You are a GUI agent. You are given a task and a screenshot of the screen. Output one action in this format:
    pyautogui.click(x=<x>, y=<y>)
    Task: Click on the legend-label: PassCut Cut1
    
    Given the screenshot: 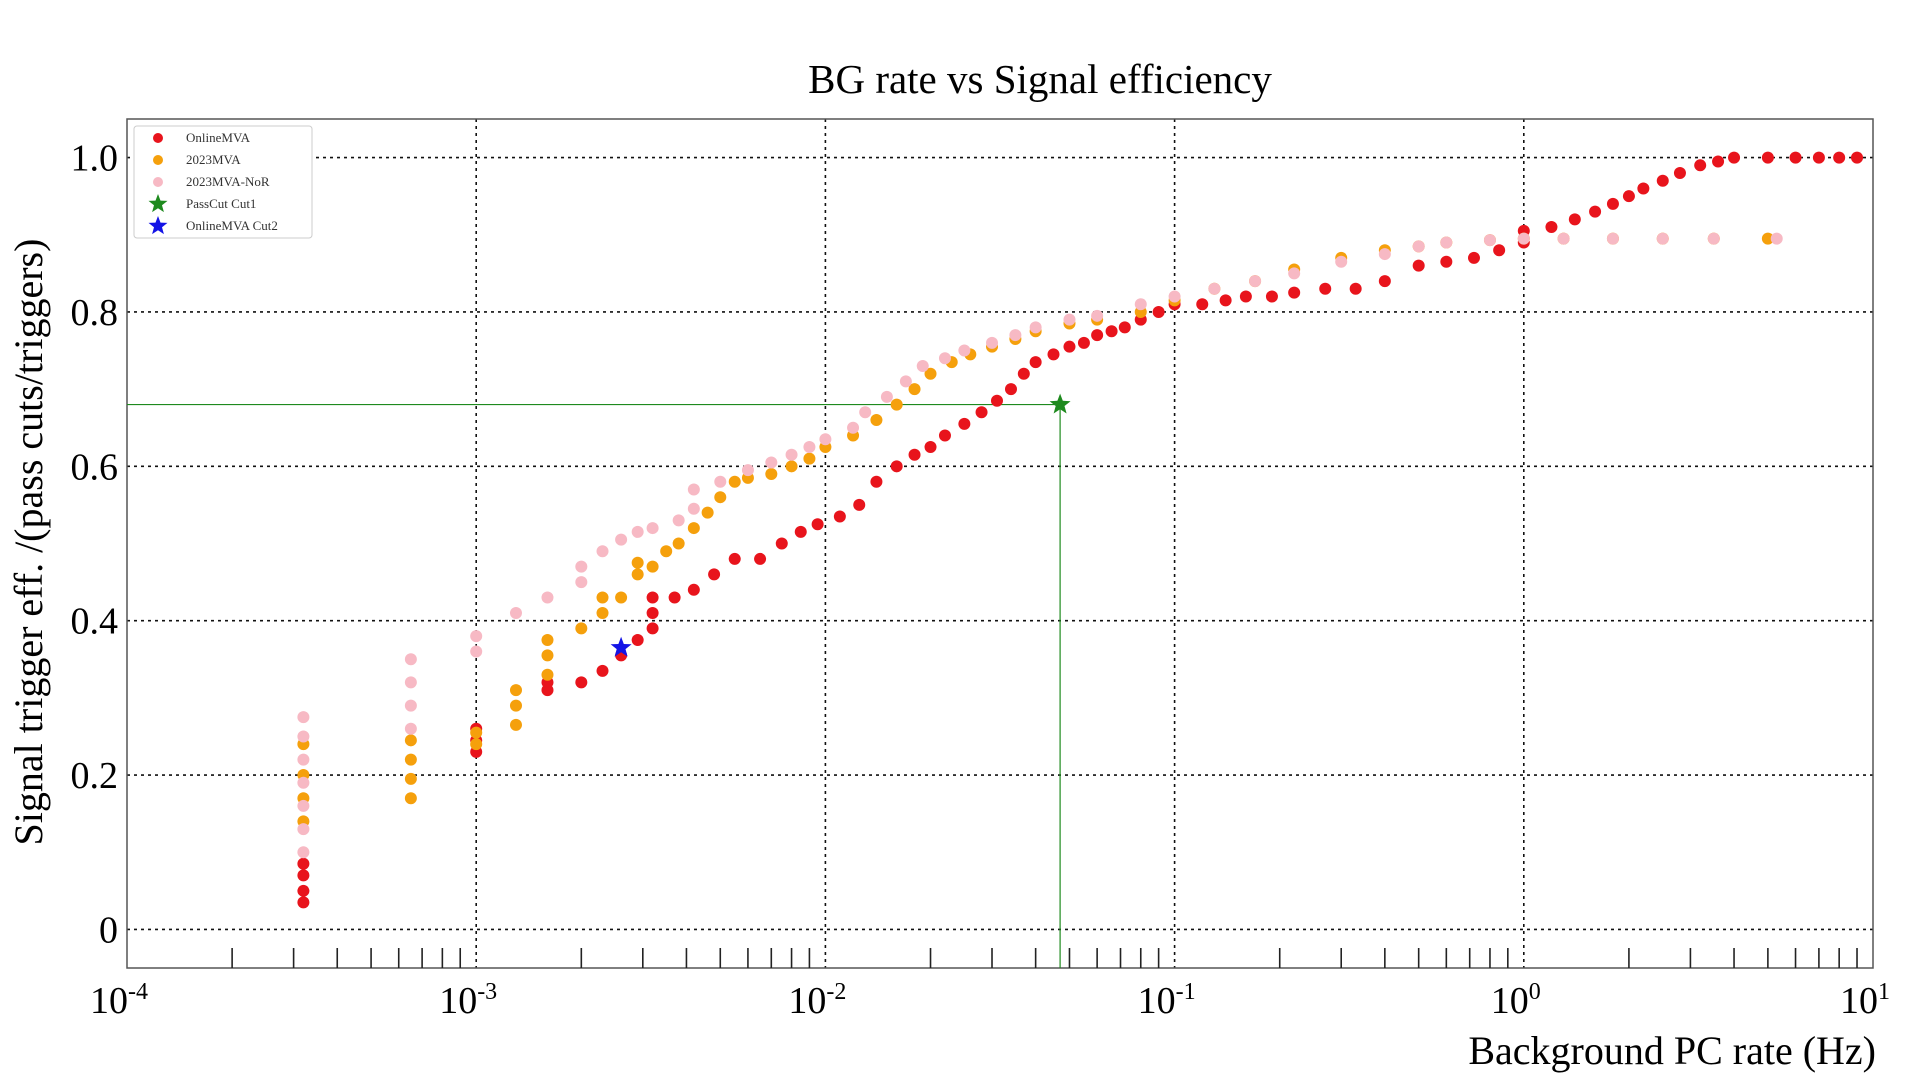 What is the action you would take?
    pyautogui.click(x=221, y=203)
    